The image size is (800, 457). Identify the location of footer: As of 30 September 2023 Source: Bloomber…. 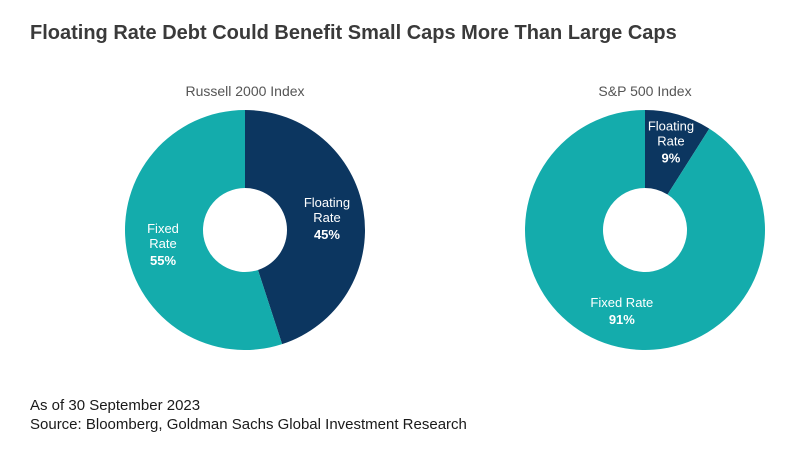
(248, 415).